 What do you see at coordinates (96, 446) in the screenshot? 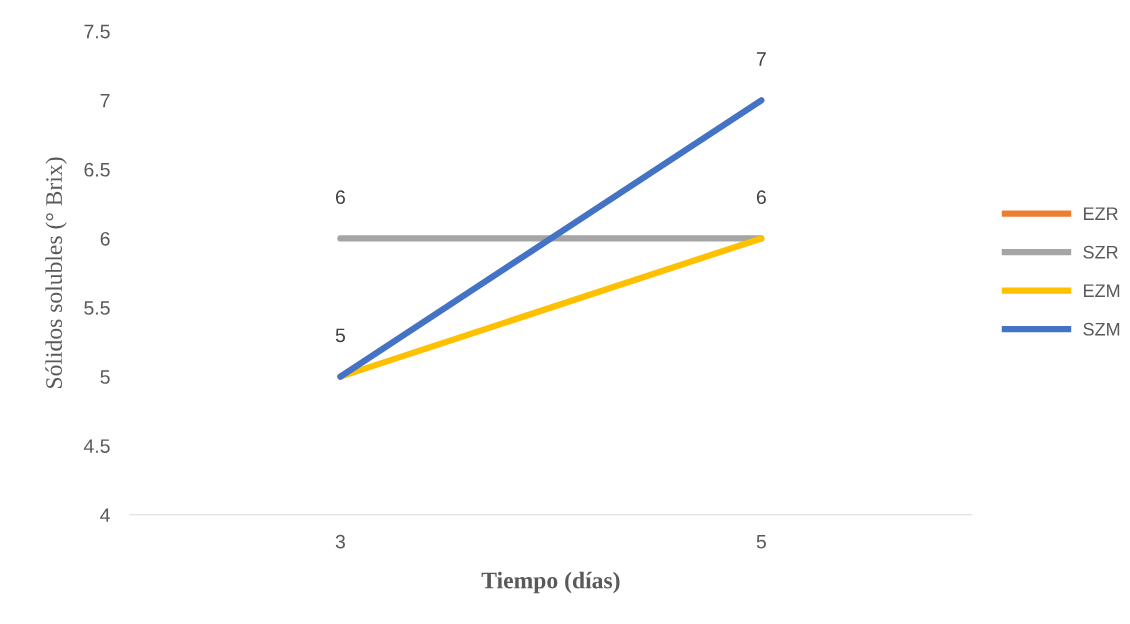
I see `y-tick-label: 4.5` at bounding box center [96, 446].